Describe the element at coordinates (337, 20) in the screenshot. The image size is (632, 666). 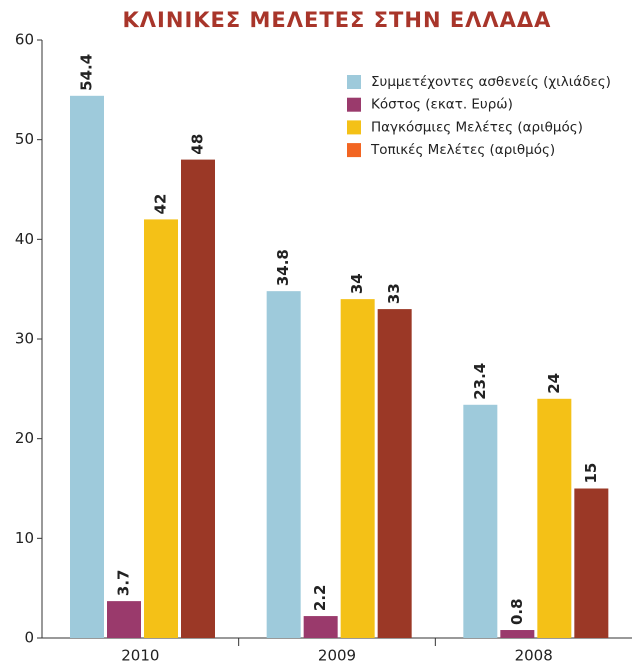
I see `chart-title: ΚΛΙΝΙΚΕΣ ΜΕΛΕΤΕΣ ΣΤΗΝ ΕΛΛΑΔΑ` at that location.